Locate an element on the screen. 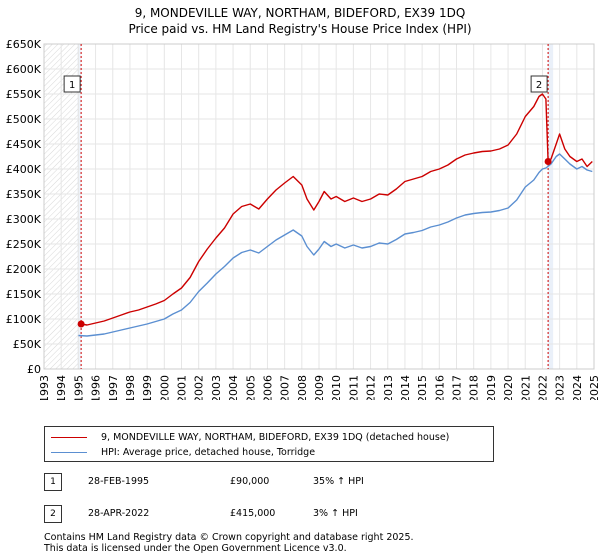 The height and width of the screenshot is (560, 600). x-tick-label: 2022 is located at coordinates (542, 387).